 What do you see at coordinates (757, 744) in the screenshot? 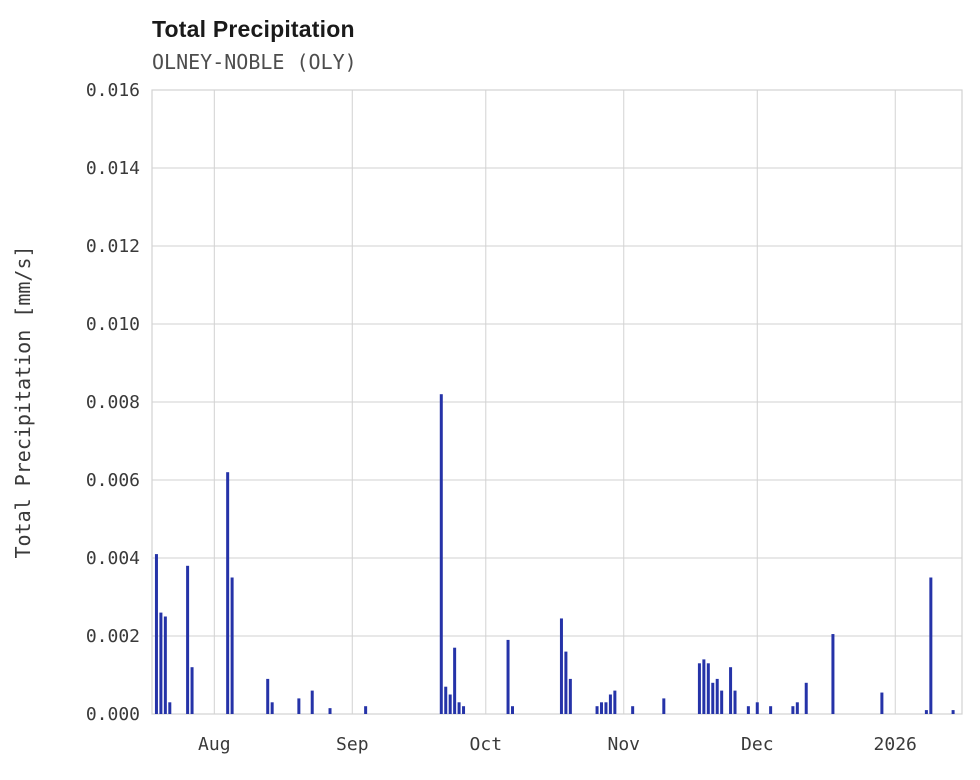
I see `x-tick-label: Dec` at bounding box center [757, 744].